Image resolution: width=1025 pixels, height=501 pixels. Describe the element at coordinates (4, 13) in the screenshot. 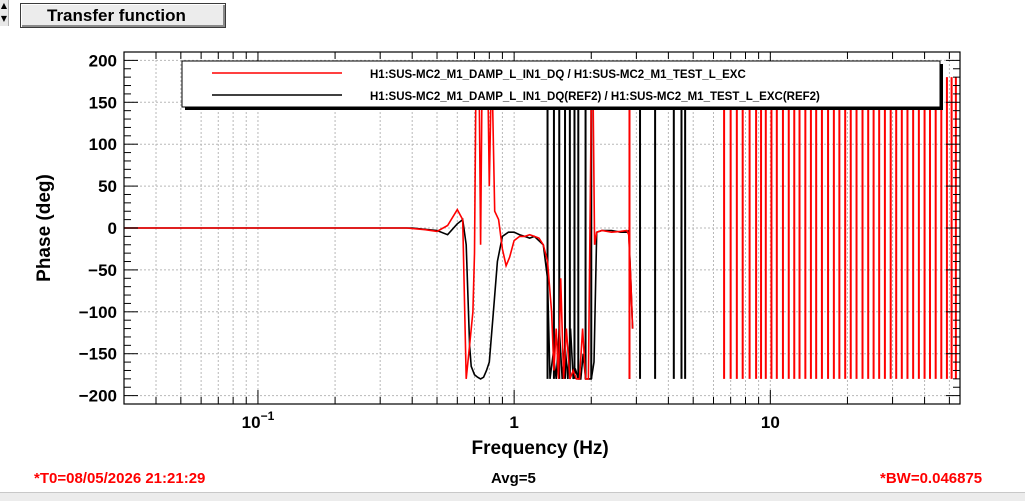

I see `scroll-strip: ▲ ▼` at that location.